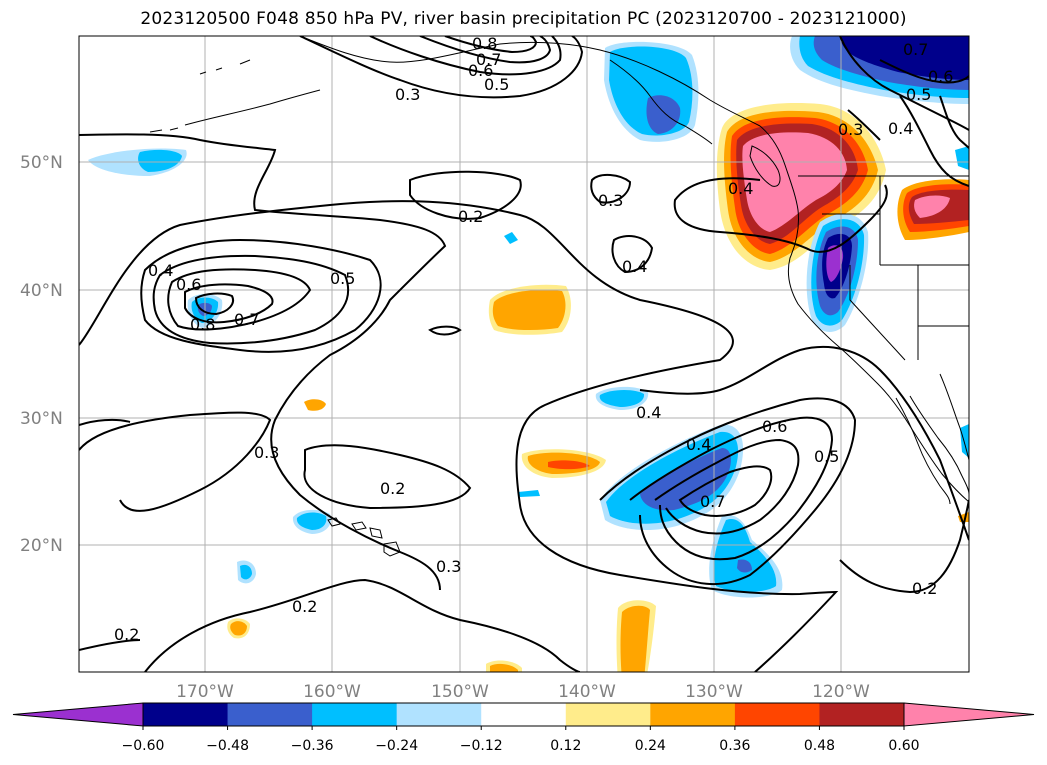 This screenshot has height=765, width=1047. Describe the element at coordinates (819, 746) in the screenshot. I see `colorbar-tick-label: 0.48` at that location.